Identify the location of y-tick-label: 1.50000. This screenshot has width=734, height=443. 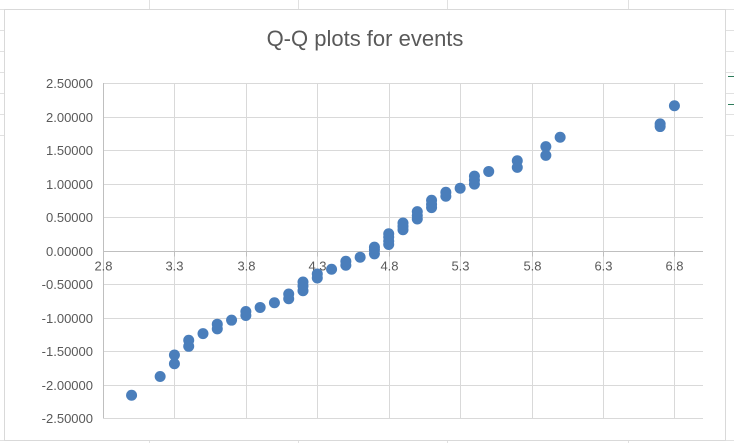
(69, 150).